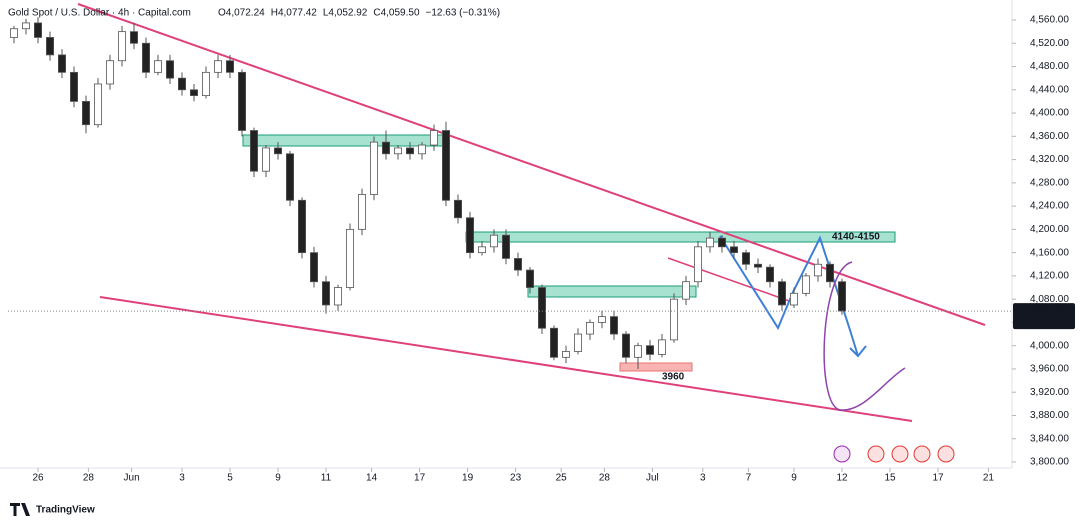  I want to click on y-tick-label: 4,560.00, so click(1049, 20).